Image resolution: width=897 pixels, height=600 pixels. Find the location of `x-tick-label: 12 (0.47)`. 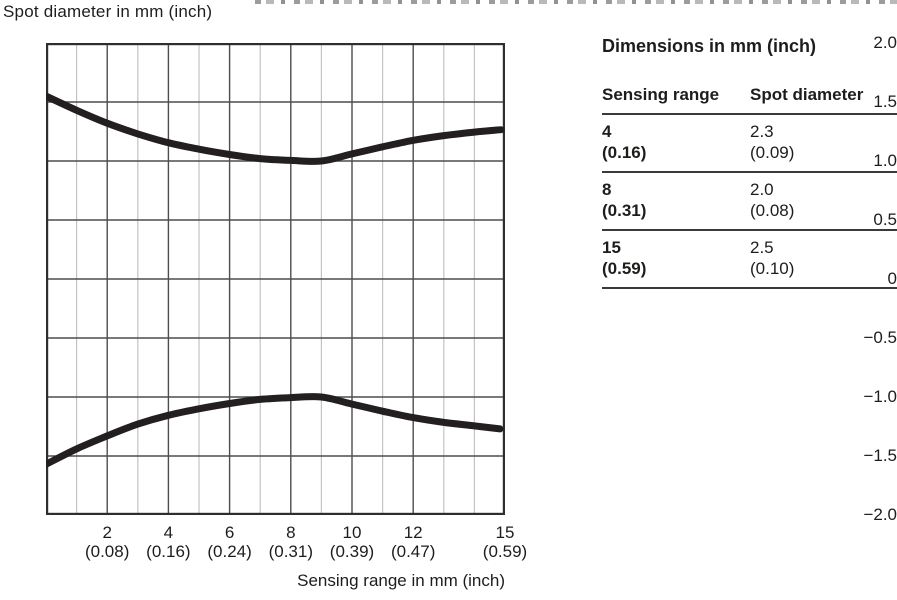

x-tick-label: 12 (0.47) is located at coordinates (413, 542).